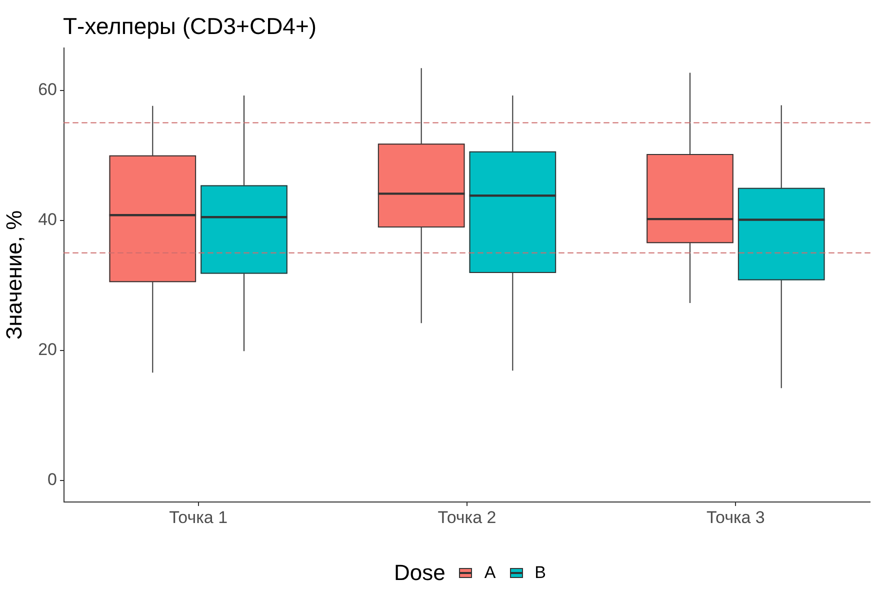 The height and width of the screenshot is (590, 876). Describe the element at coordinates (490, 573) in the screenshot. I see `legend-label: A` at that location.